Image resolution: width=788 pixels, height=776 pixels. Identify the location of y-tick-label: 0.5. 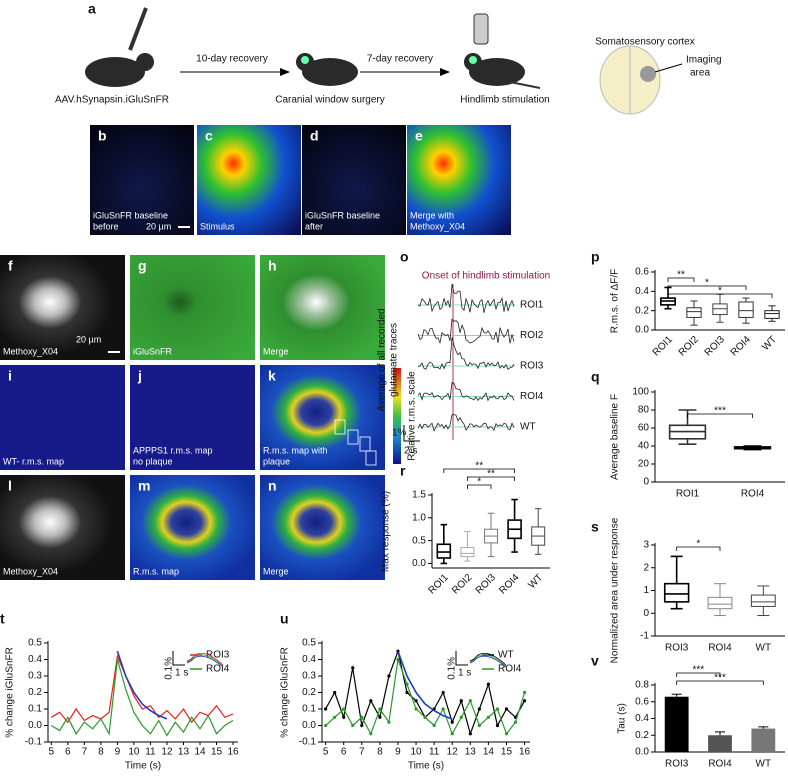
(419, 540).